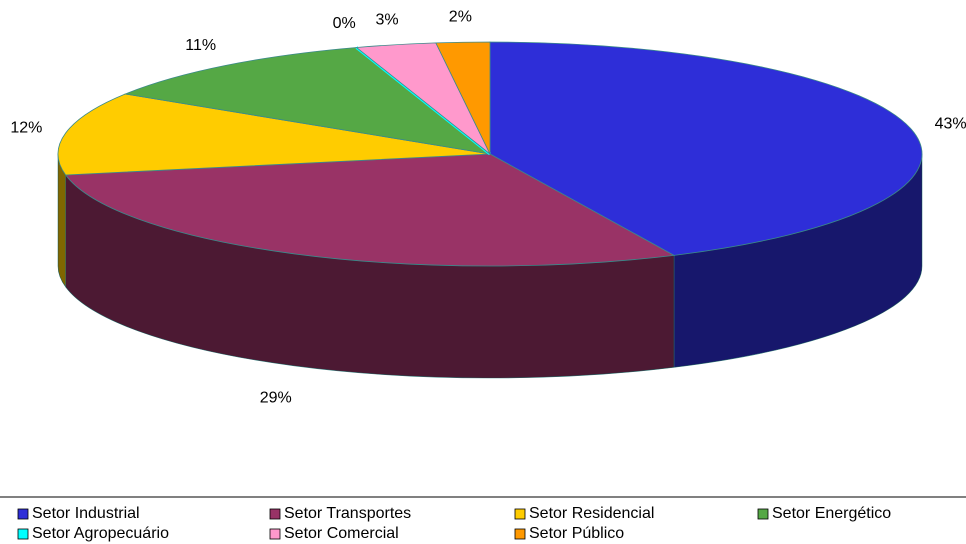 The height and width of the screenshot is (544, 966). Describe the element at coordinates (591, 513) in the screenshot. I see `legend-label: Setor Residencial` at that location.